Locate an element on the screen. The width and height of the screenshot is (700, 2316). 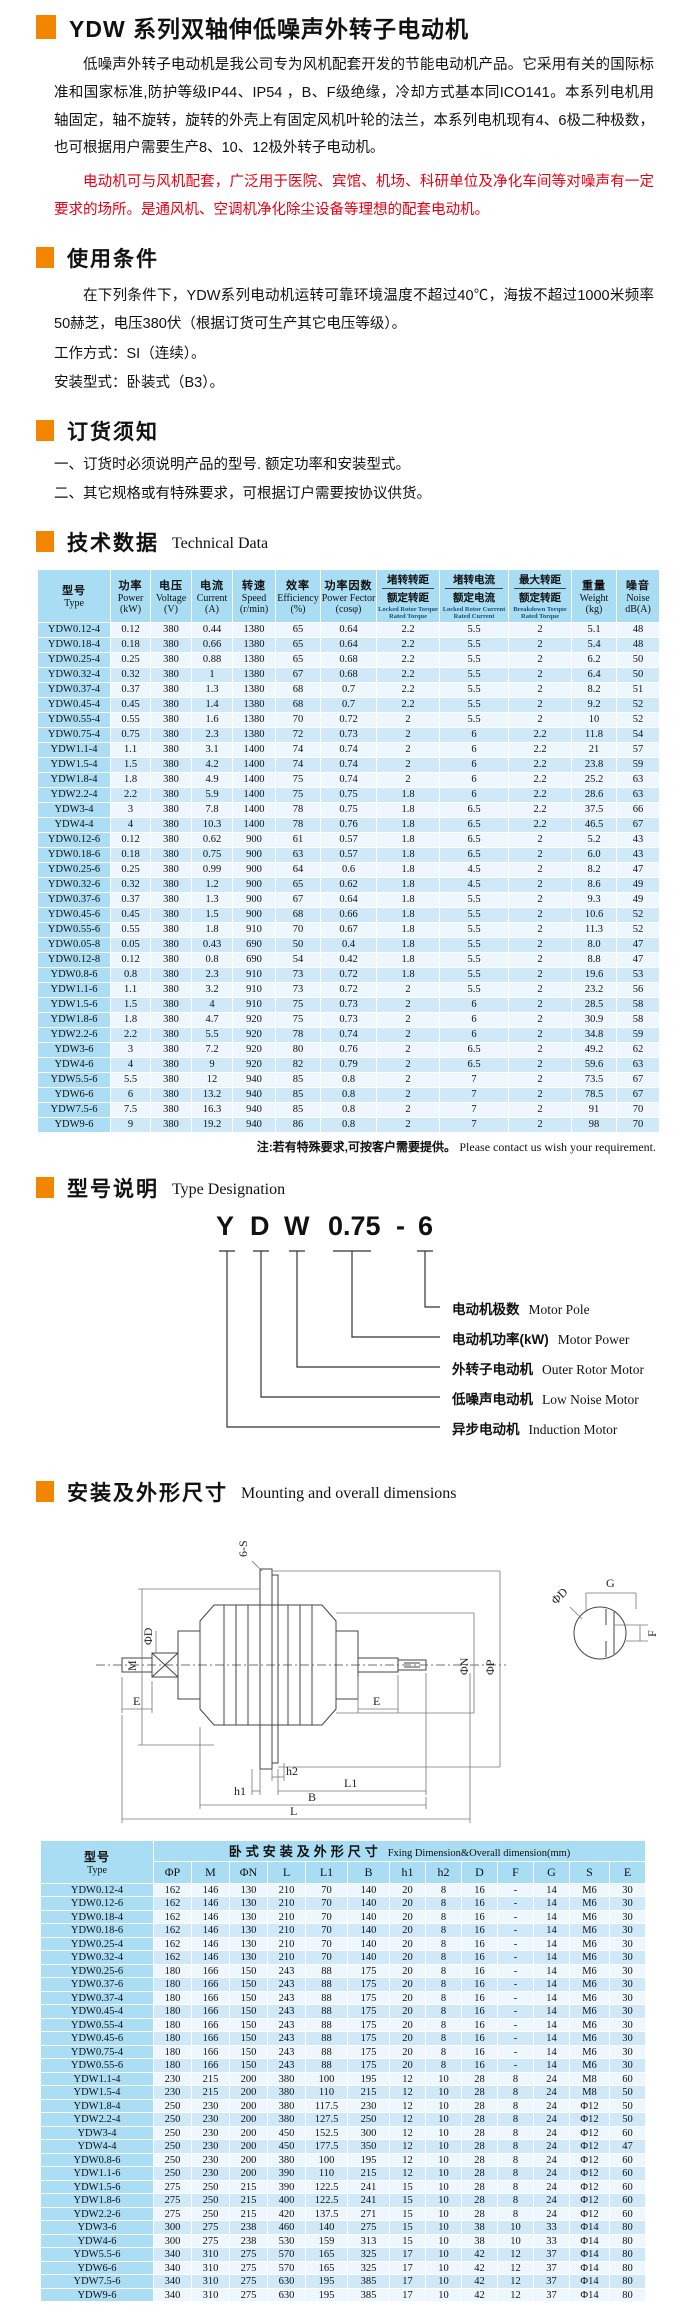
value-cell: 0.76 is located at coordinates (348, 824).